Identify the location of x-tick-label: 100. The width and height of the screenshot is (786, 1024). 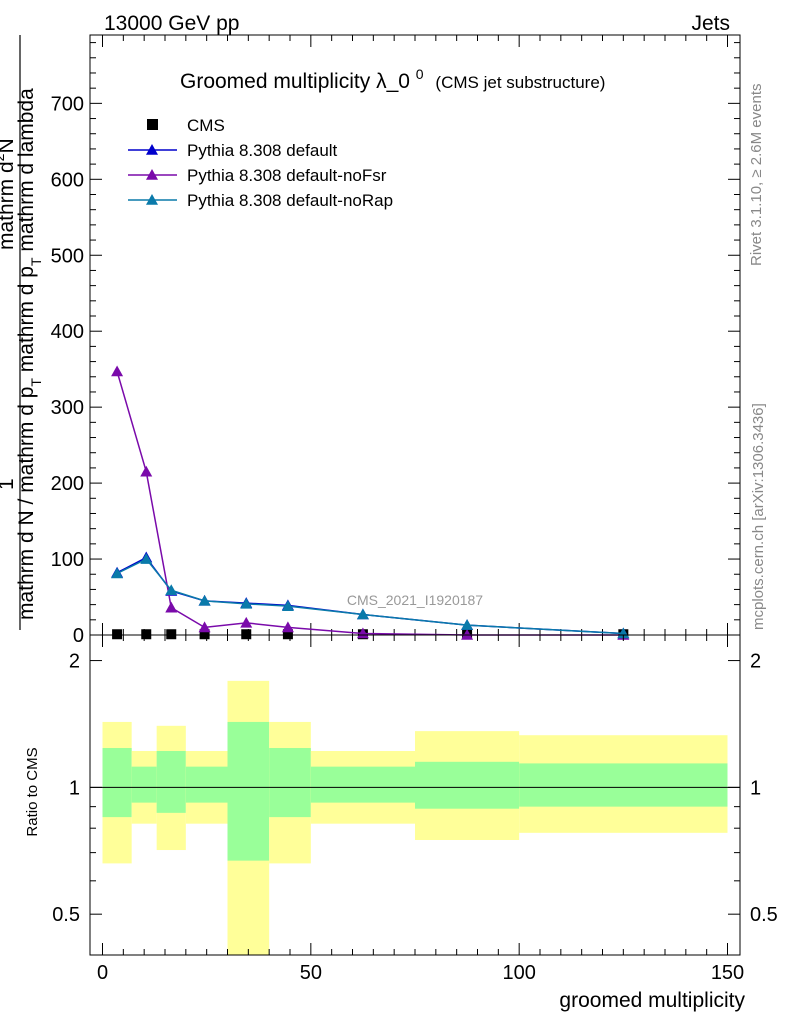
(518, 973).